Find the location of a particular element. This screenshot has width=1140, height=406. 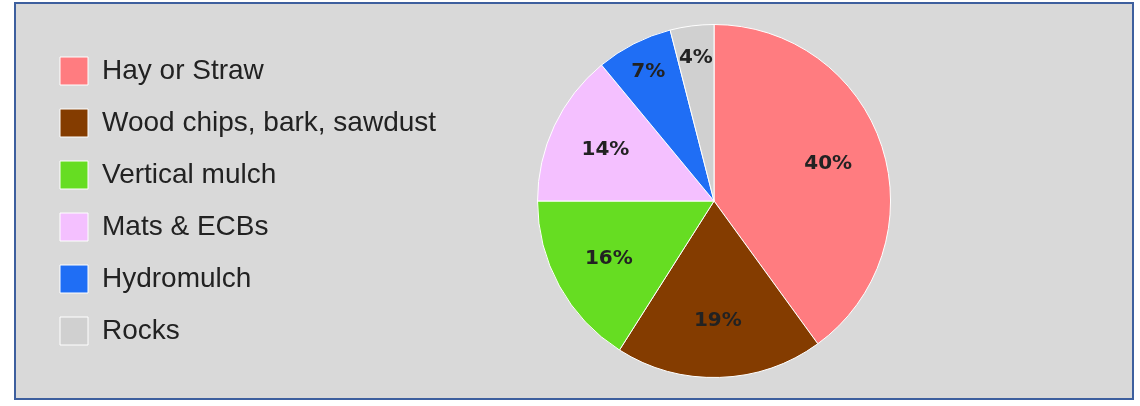

legend-label: Rocks is located at coordinates (141, 329).